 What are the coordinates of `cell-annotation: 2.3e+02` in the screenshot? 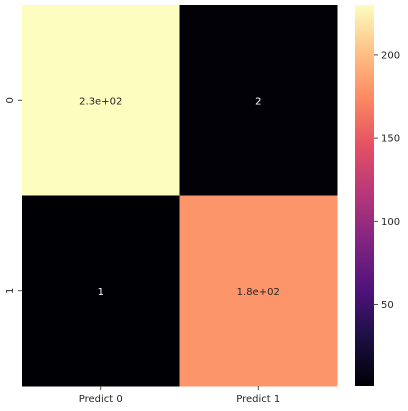 It's located at (100, 101).